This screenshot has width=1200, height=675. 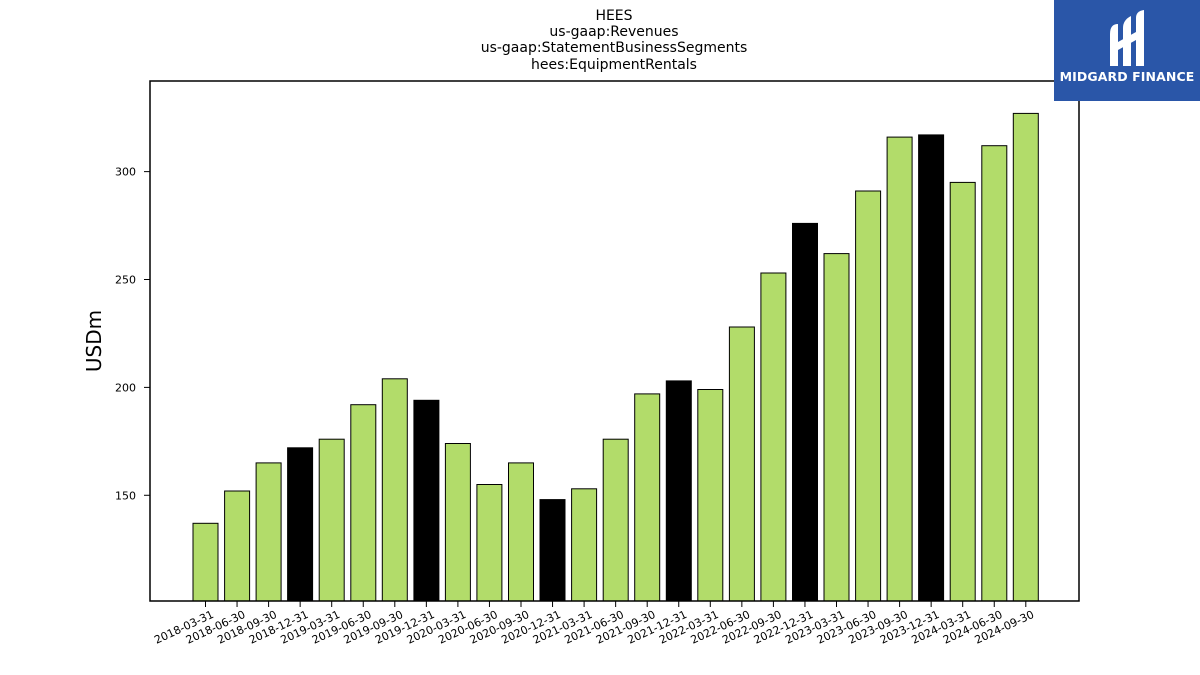 I want to click on chart-title-line-1: HEES, so click(x=613, y=16).